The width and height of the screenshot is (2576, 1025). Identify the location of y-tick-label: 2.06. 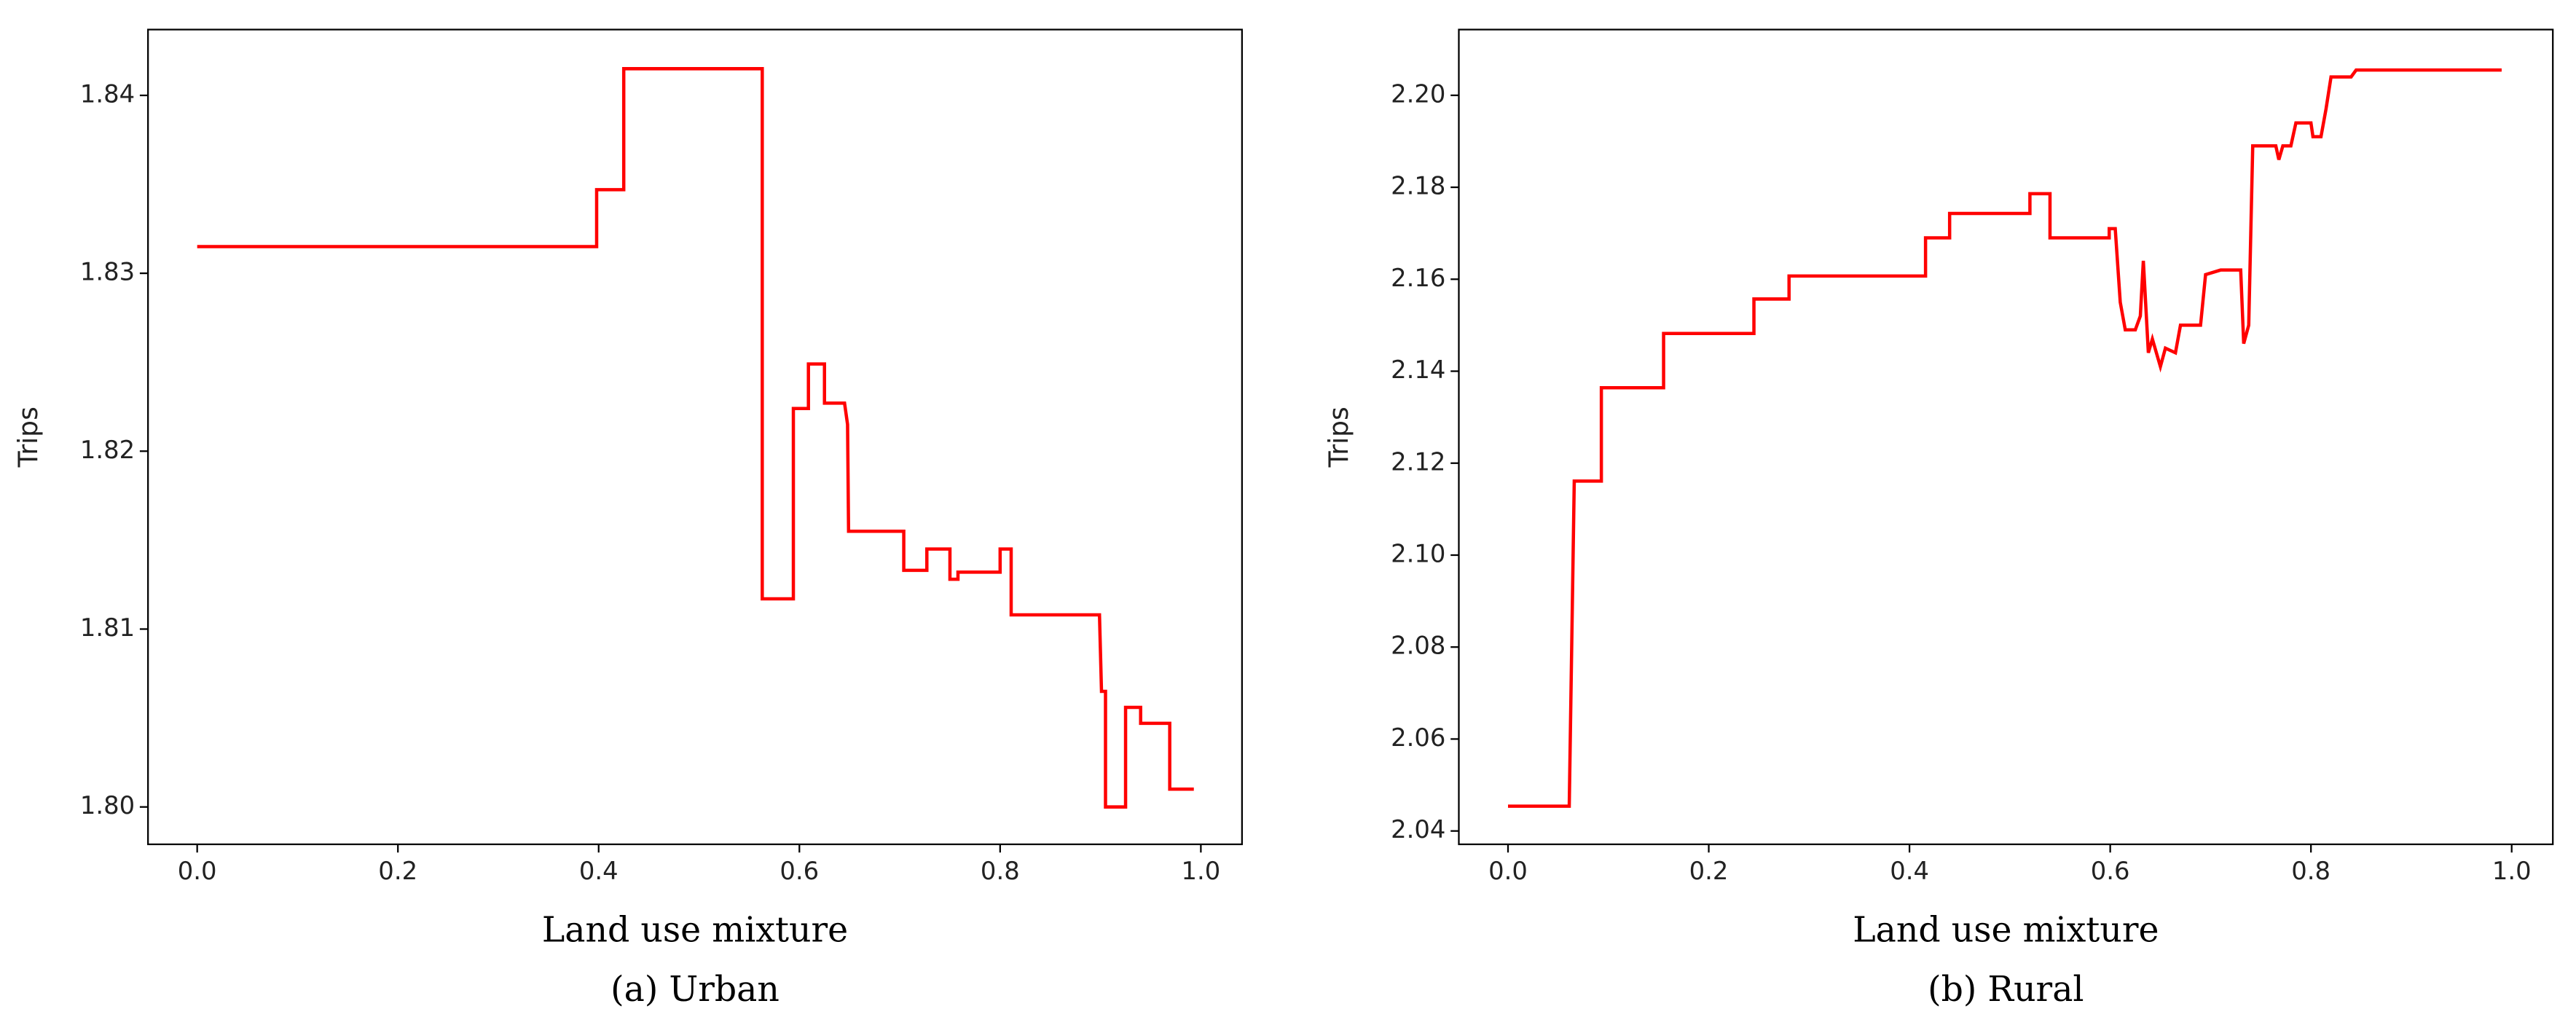
(1418, 738).